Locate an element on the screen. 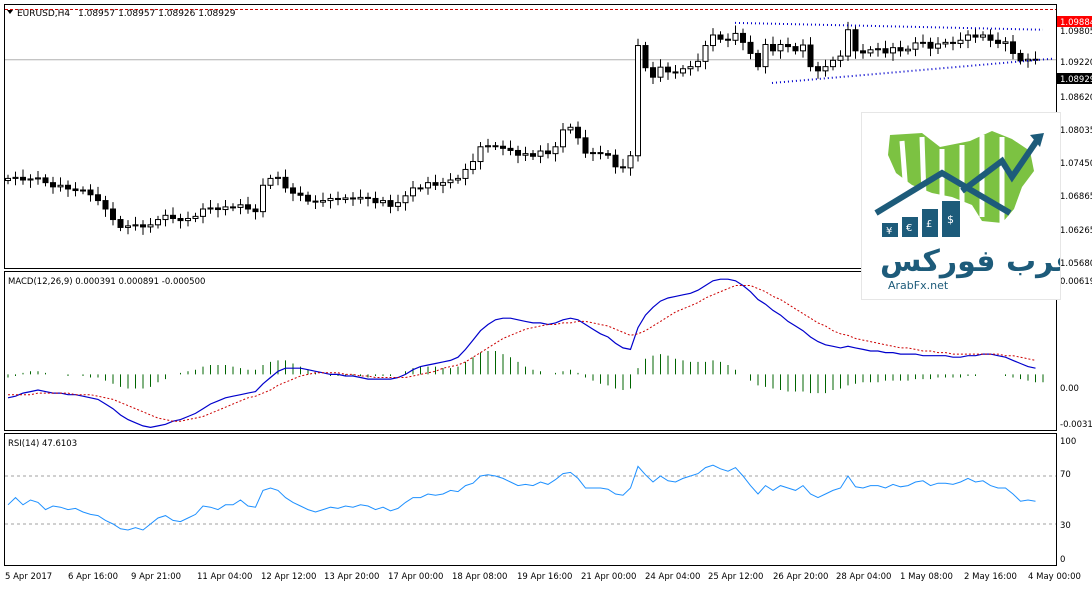  price-tick: 1.08620 is located at coordinates (1076, 98).